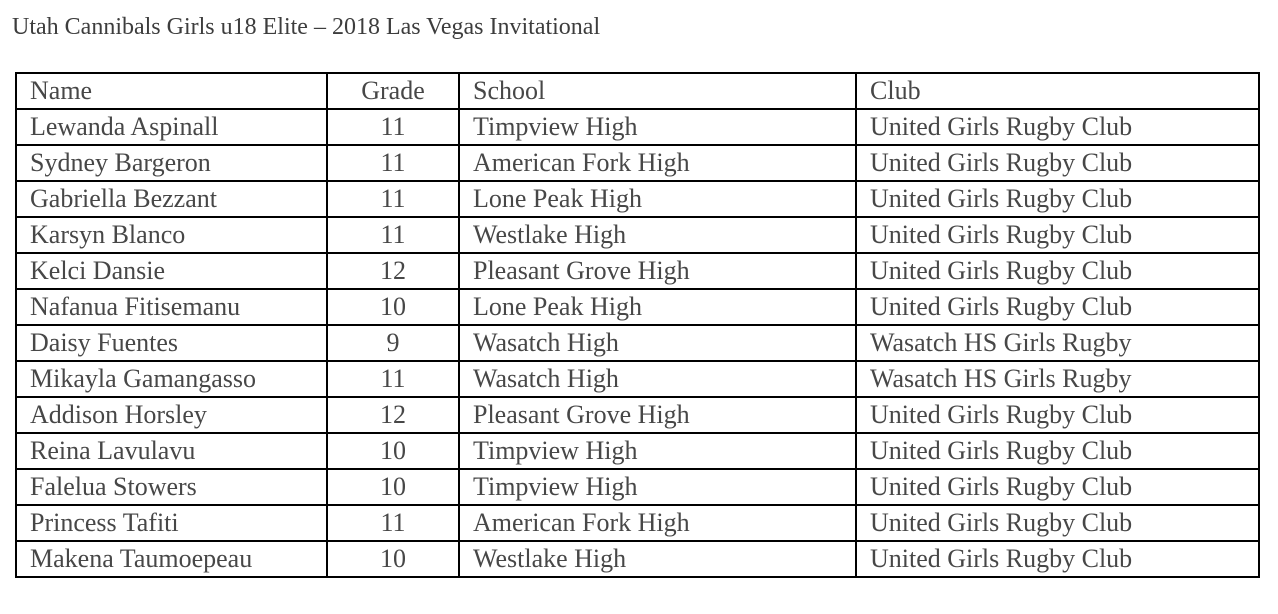 The width and height of the screenshot is (1278, 614). I want to click on cell-grade: 9, so click(393, 343).